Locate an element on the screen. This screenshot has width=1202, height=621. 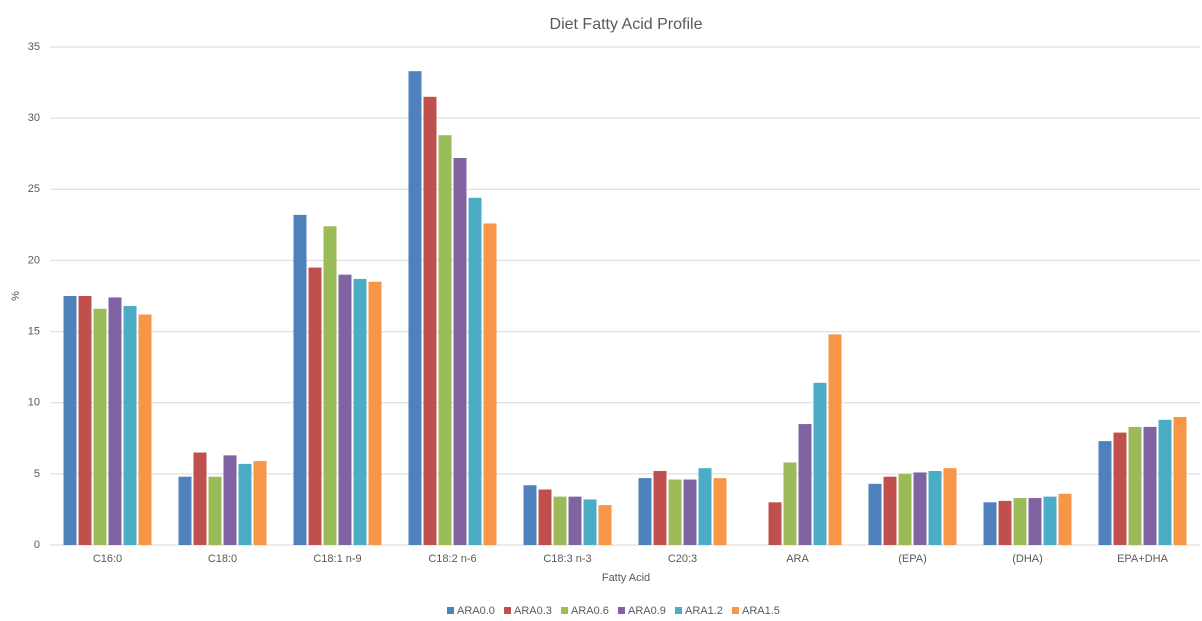
legend-label: ARA1.5 is located at coordinates (761, 611).